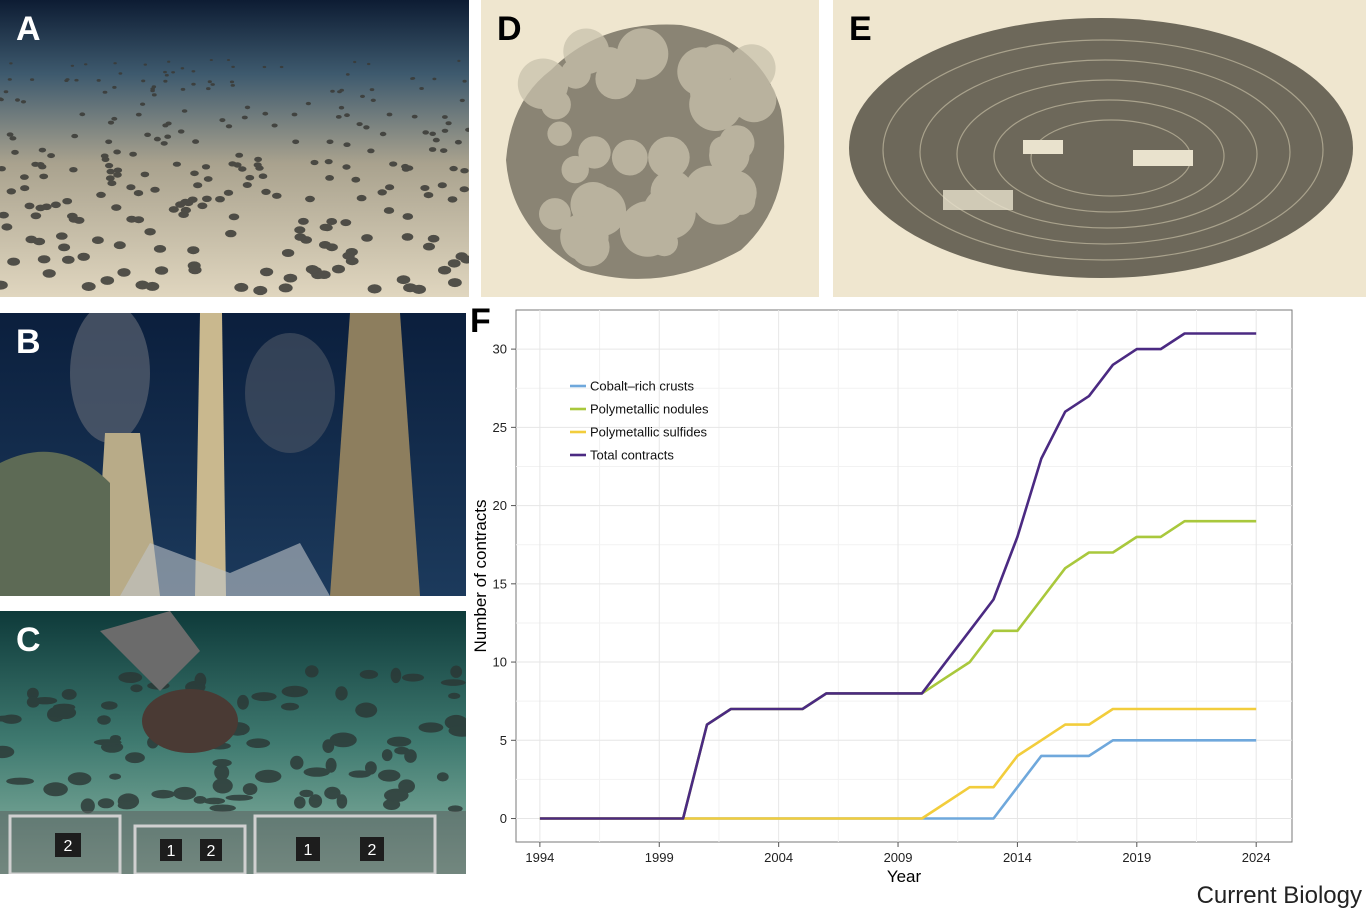 The height and width of the screenshot is (914, 1366). I want to click on panel-c-photo: 2 1 2 1 2 C, so click(233, 742).